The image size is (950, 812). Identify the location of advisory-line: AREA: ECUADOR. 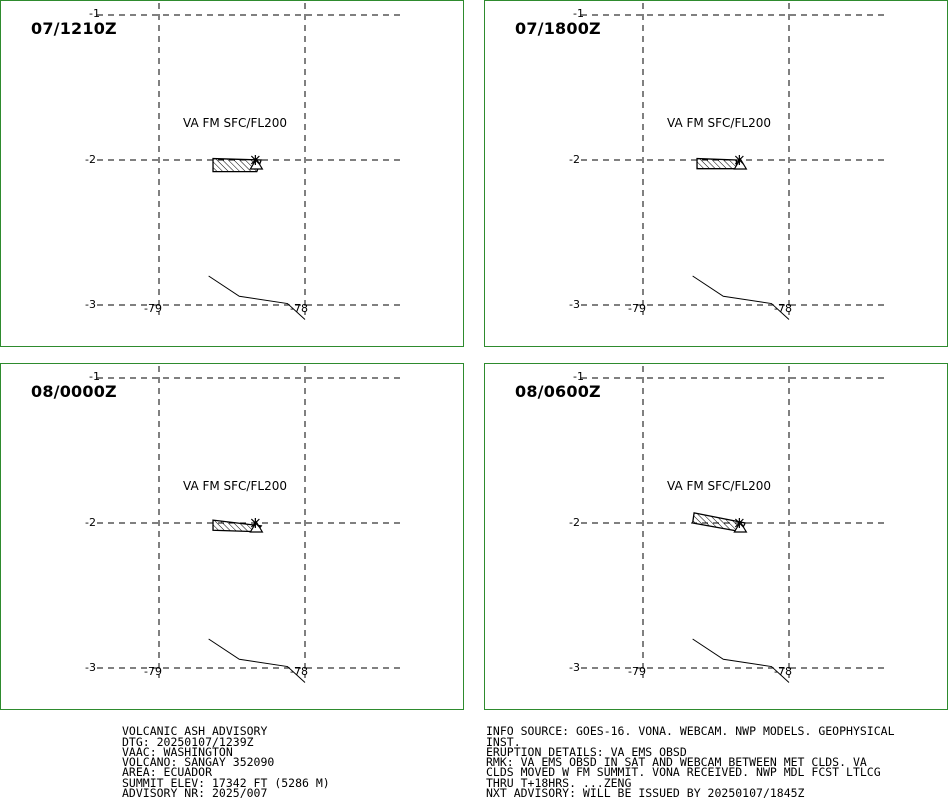
(167, 772).